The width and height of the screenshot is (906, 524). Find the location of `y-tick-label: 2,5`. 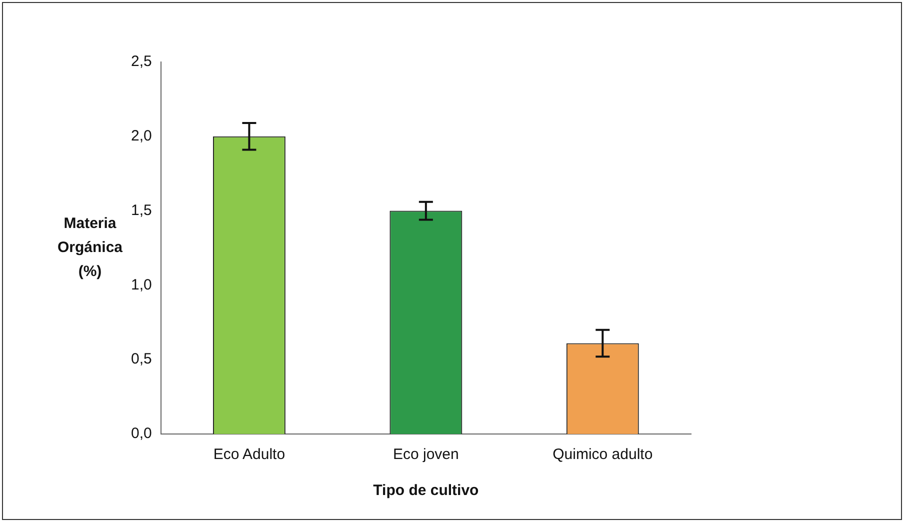

y-tick-label: 2,5 is located at coordinates (141, 61).